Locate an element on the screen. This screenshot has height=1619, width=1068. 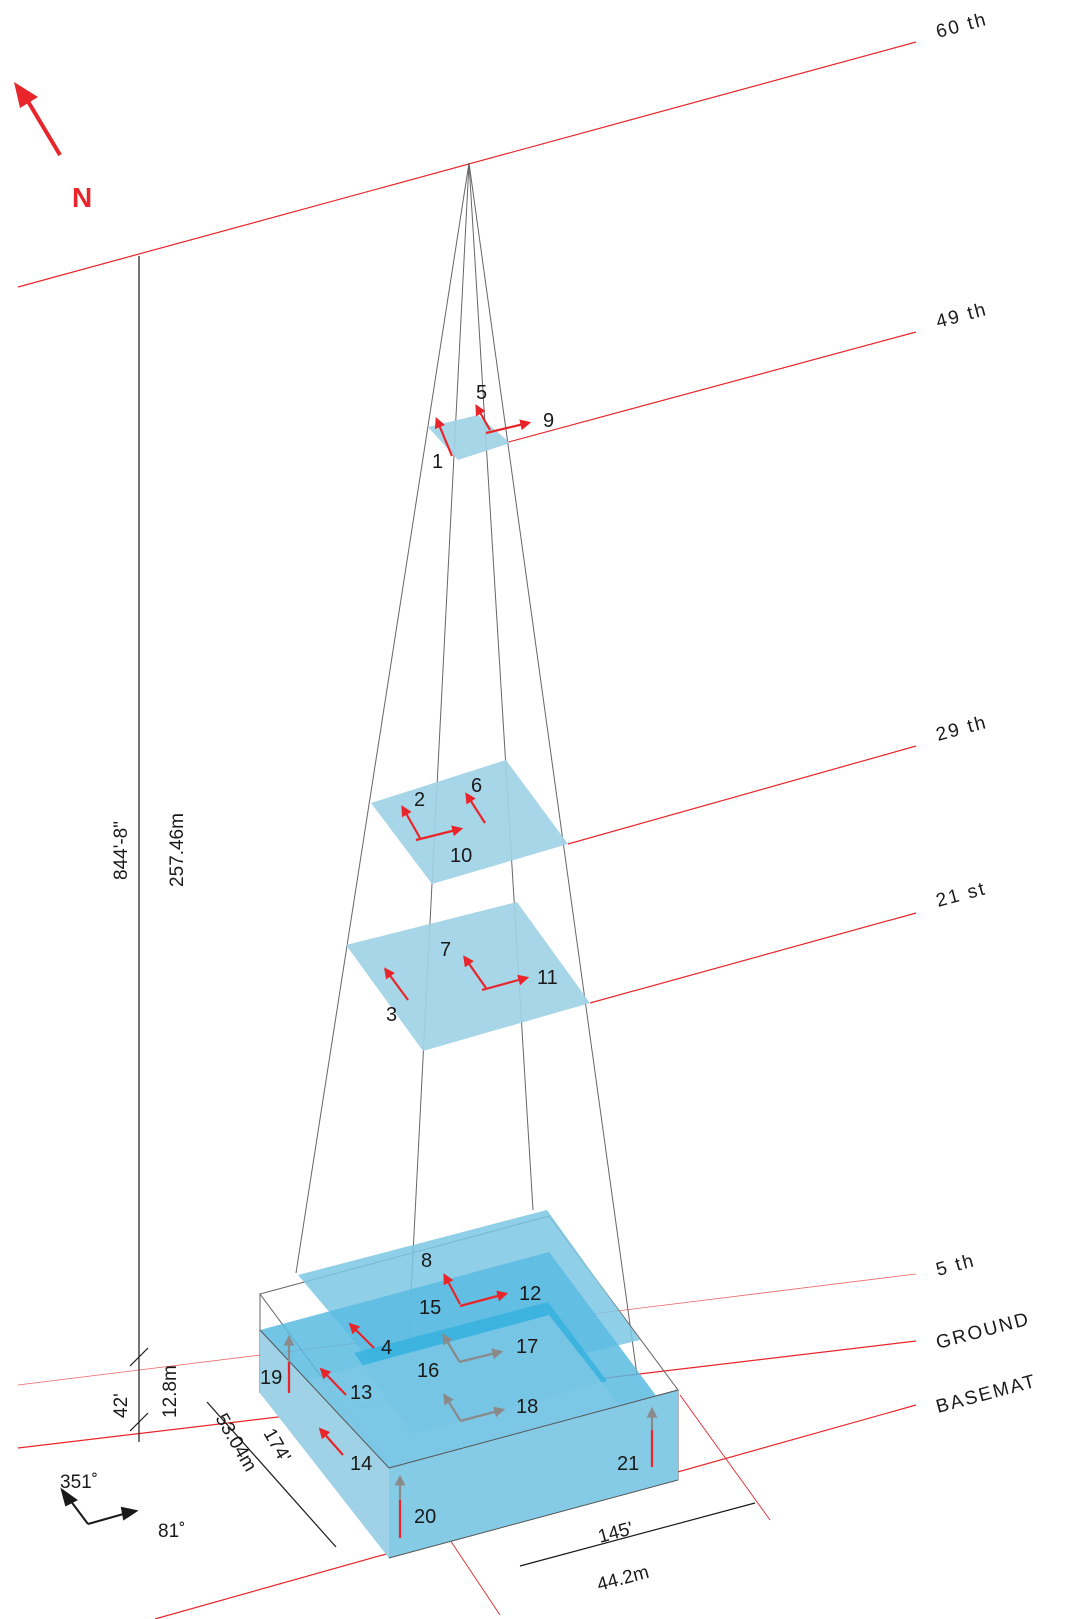
level-label-49: 49 th is located at coordinates (962, 316).